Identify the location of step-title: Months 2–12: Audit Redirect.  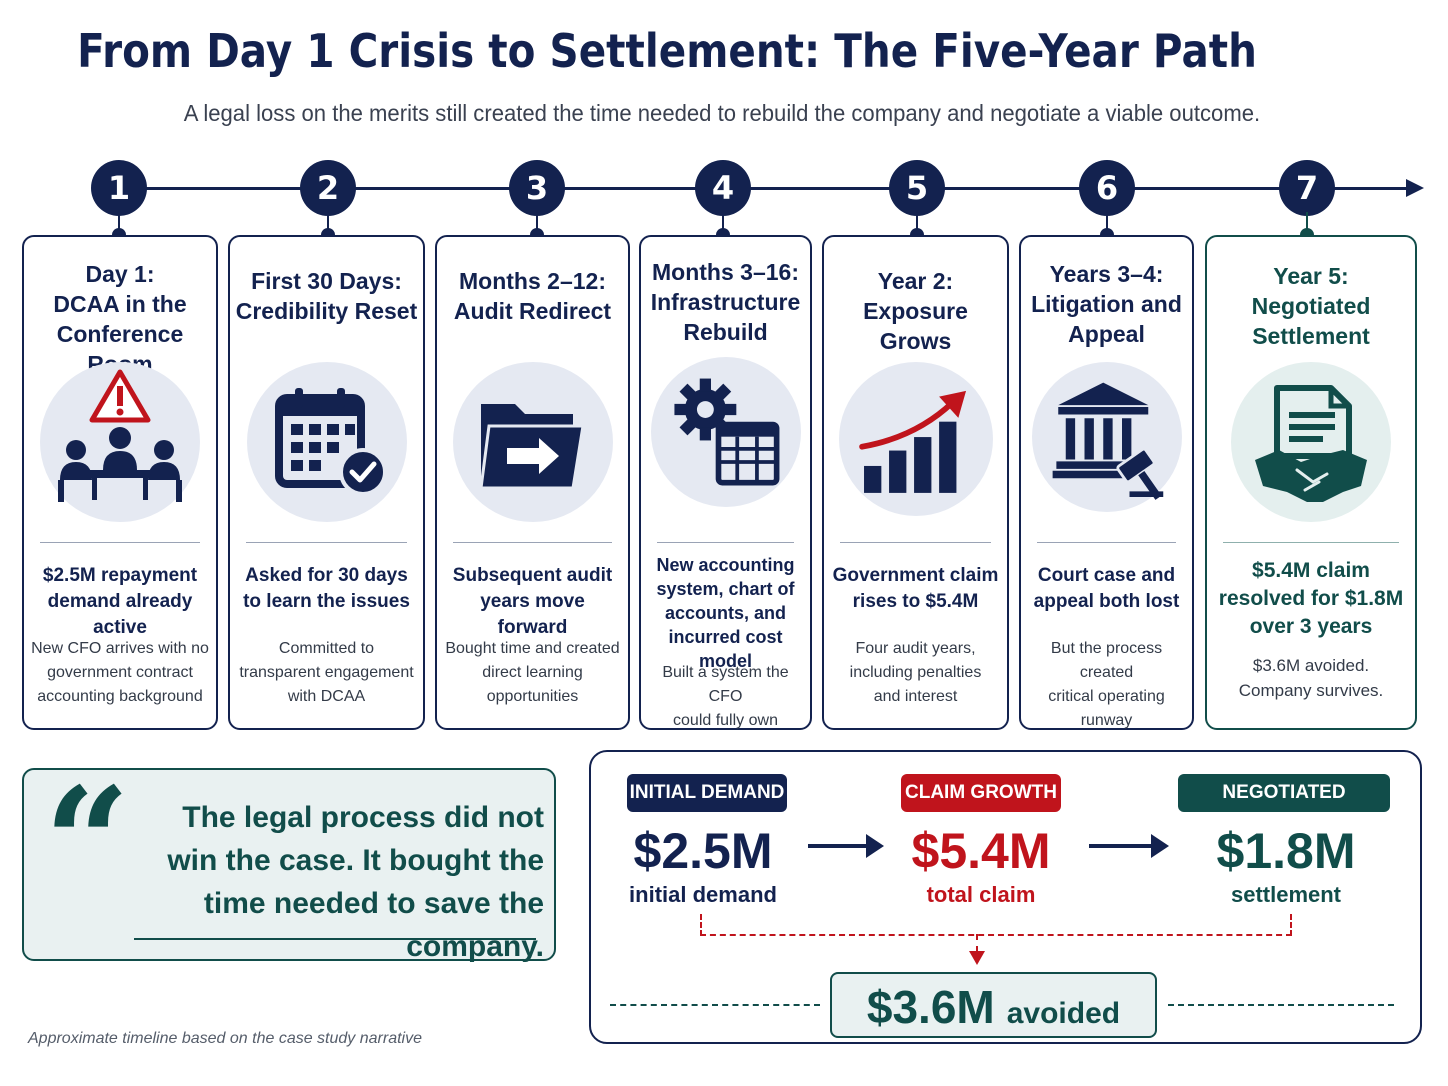
(532, 296).